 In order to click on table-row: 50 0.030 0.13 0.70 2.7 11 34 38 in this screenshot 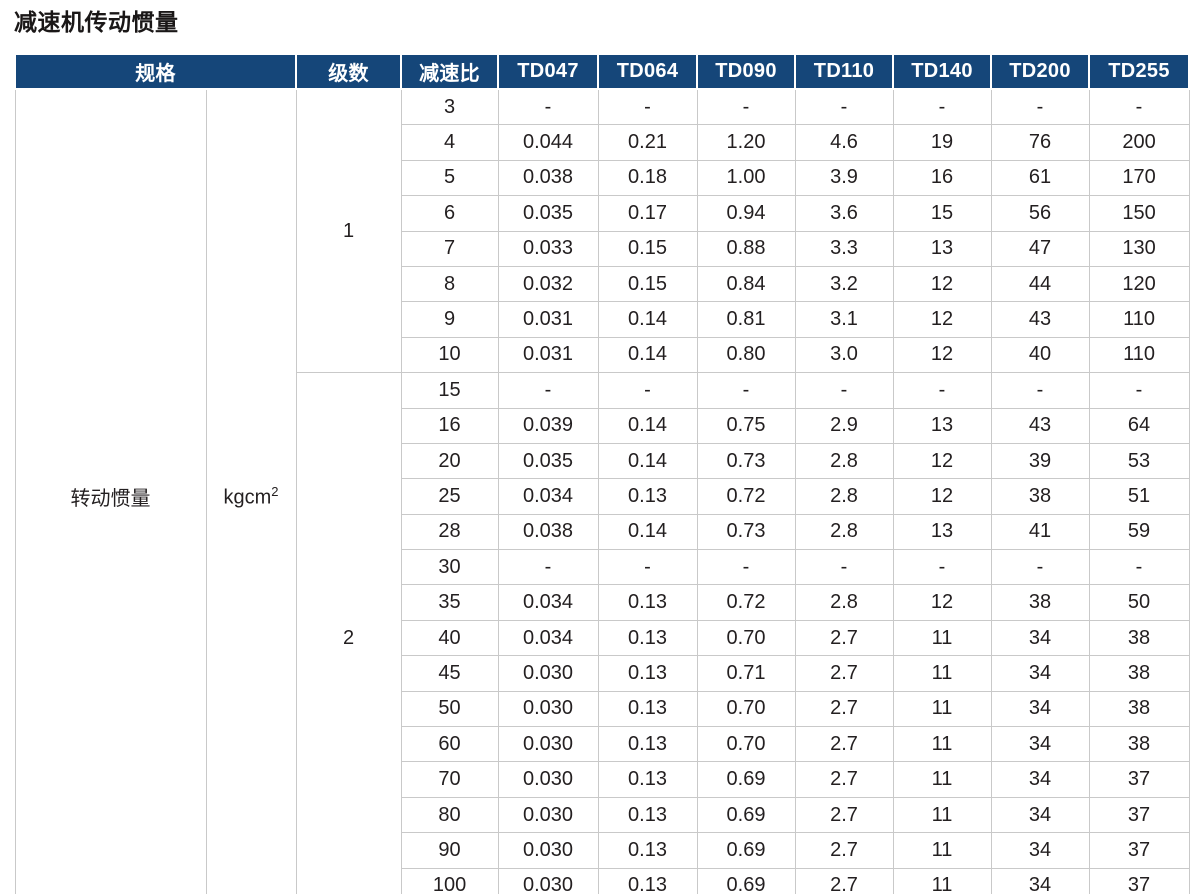, I will do `click(602, 709)`.